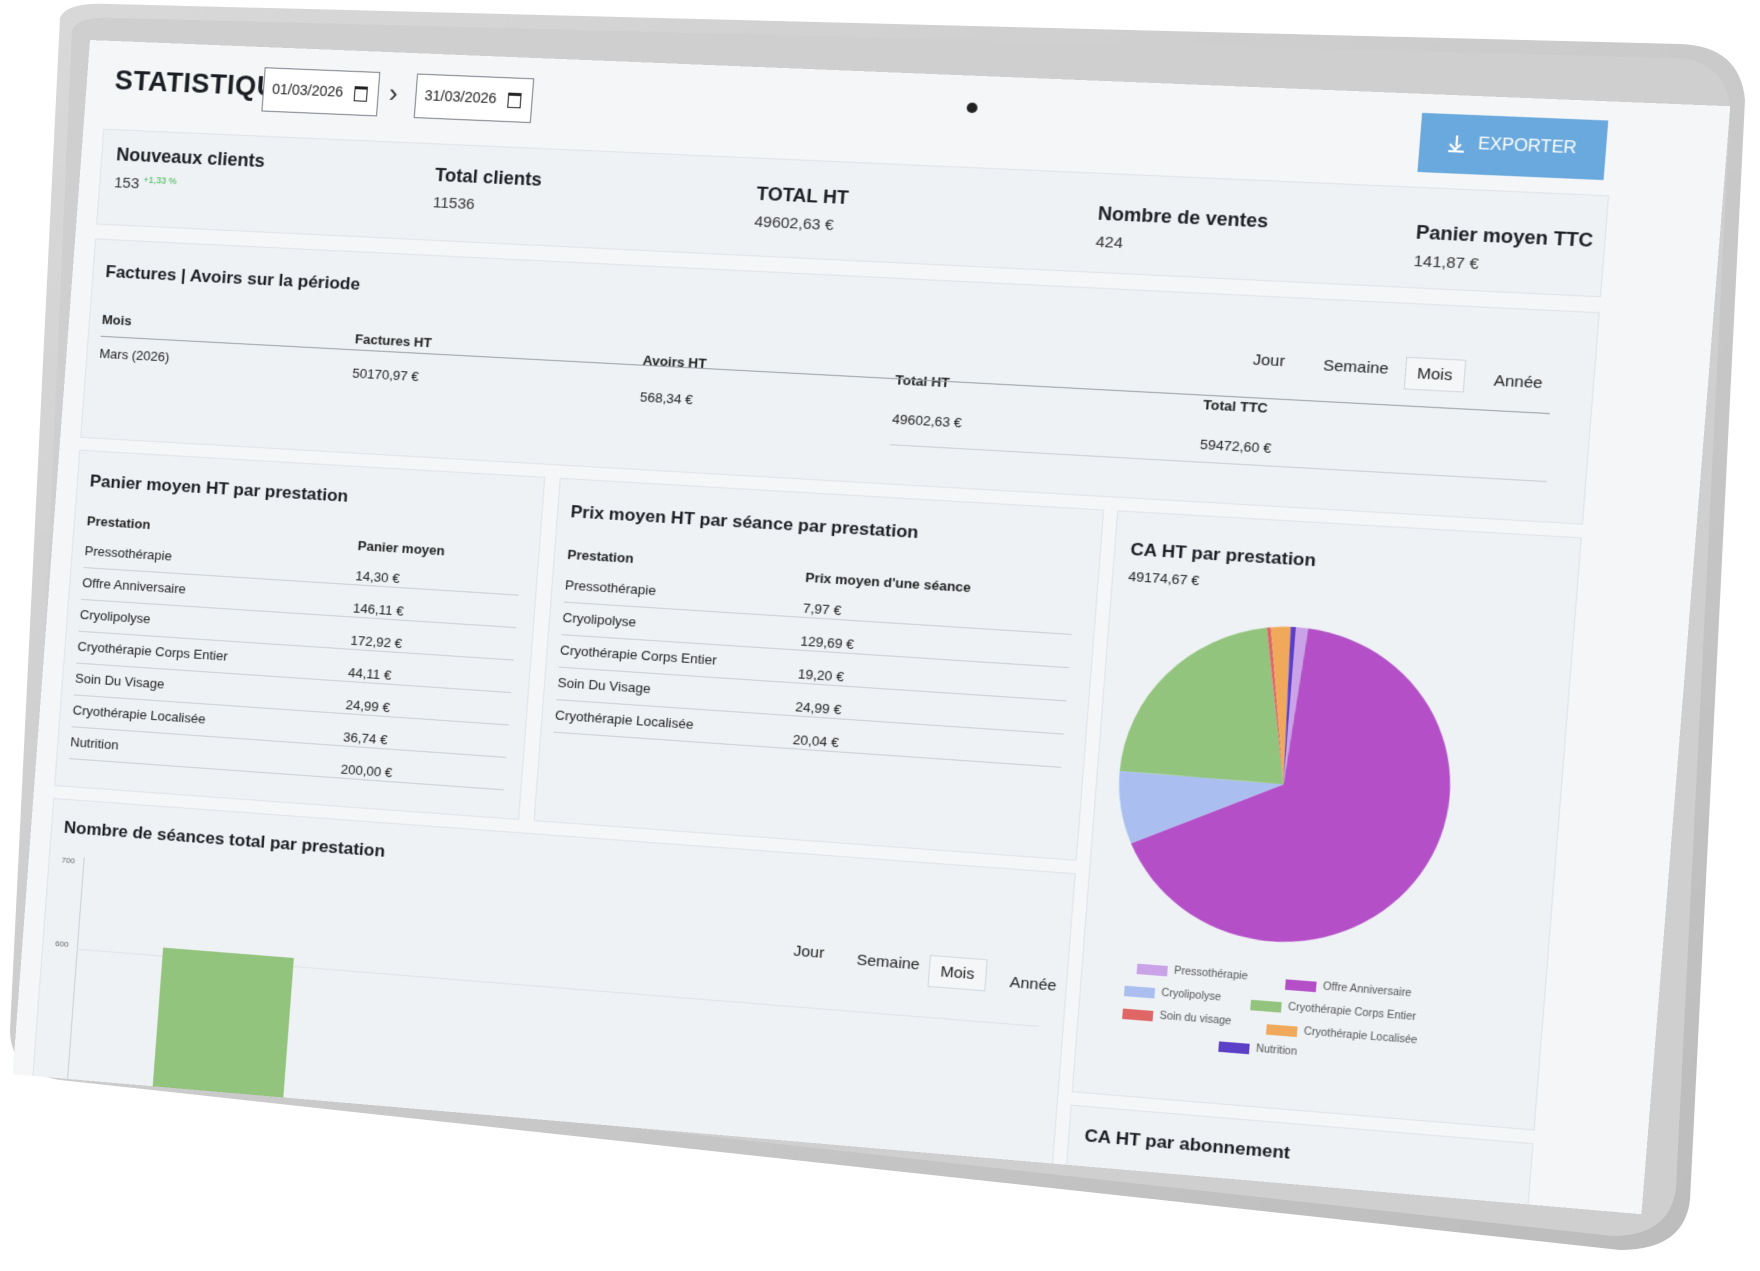 The height and width of the screenshot is (1271, 1760). I want to click on kpi-label: TOTAL HT, so click(803, 196).